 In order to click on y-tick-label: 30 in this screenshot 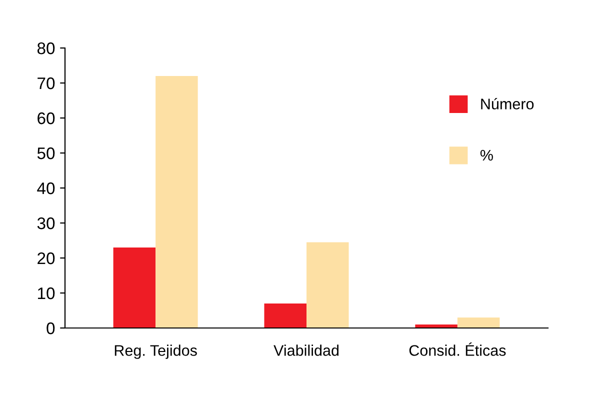, I will do `click(46, 223)`.